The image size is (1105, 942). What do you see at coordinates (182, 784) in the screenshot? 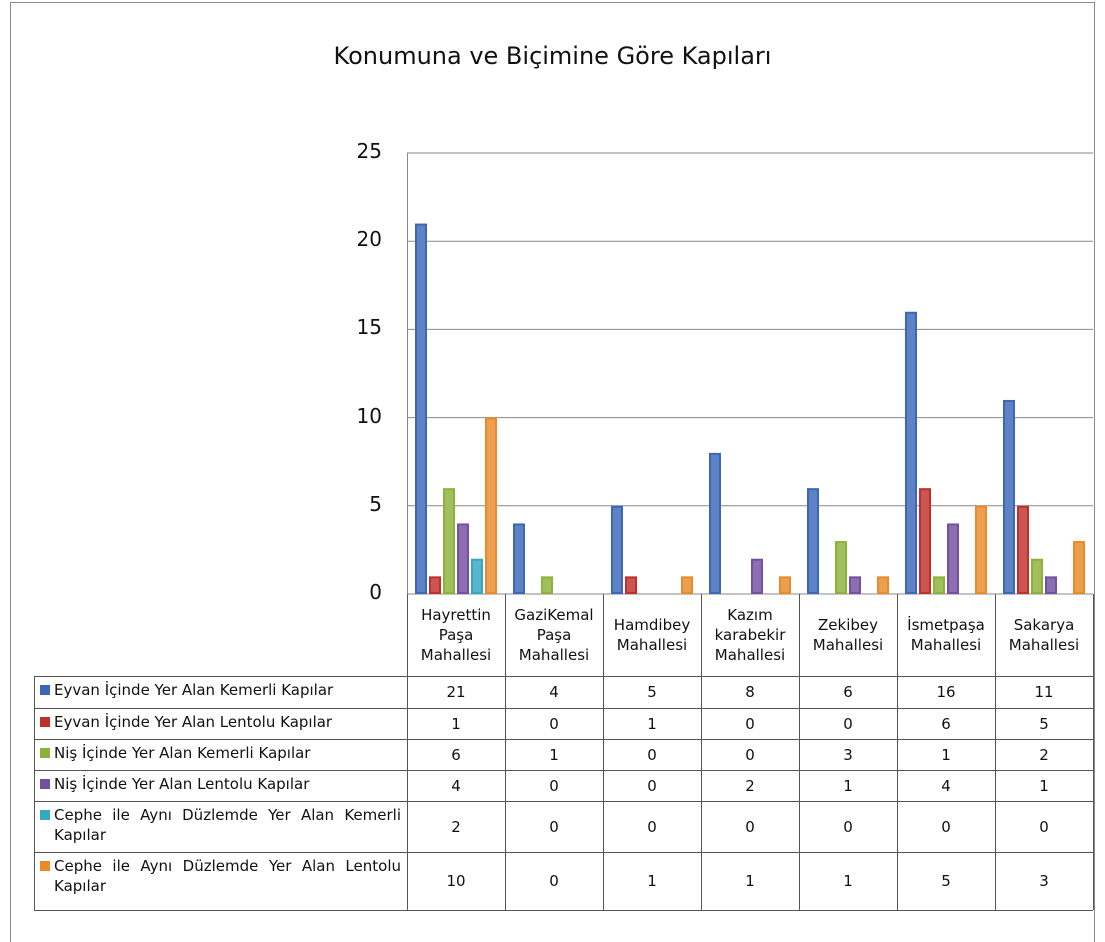
I see `legend-label: Niş İçinde Yer Alan Lentolu Kapılar` at bounding box center [182, 784].